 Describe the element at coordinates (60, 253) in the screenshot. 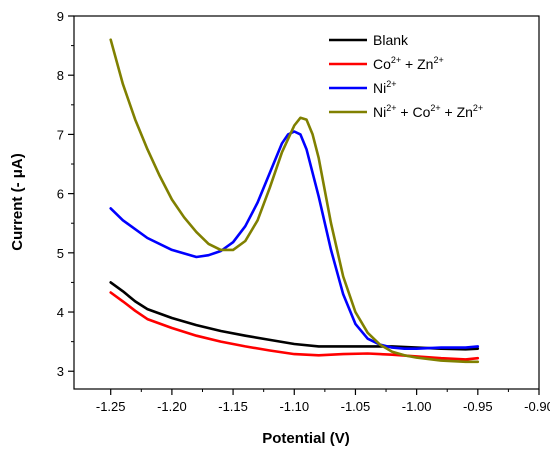

I see `y-tick-label: 5` at that location.